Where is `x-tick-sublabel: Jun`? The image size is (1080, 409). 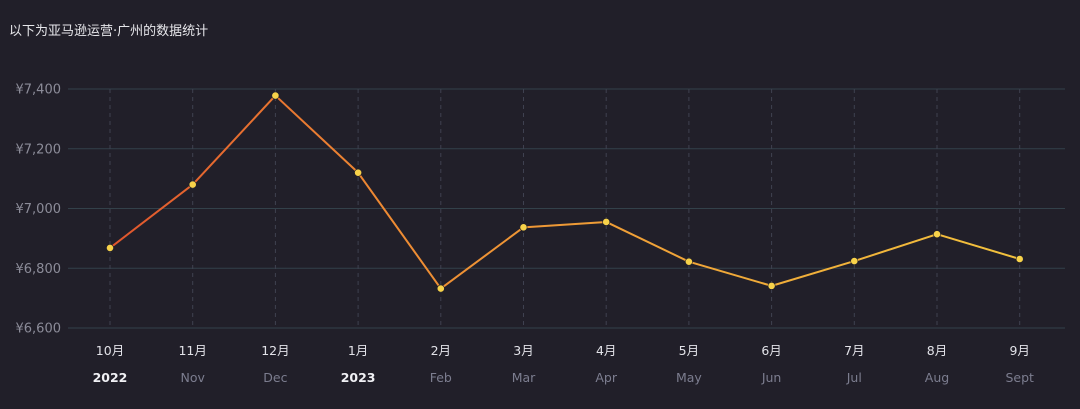
x-tick-sublabel: Jun is located at coordinates (771, 377).